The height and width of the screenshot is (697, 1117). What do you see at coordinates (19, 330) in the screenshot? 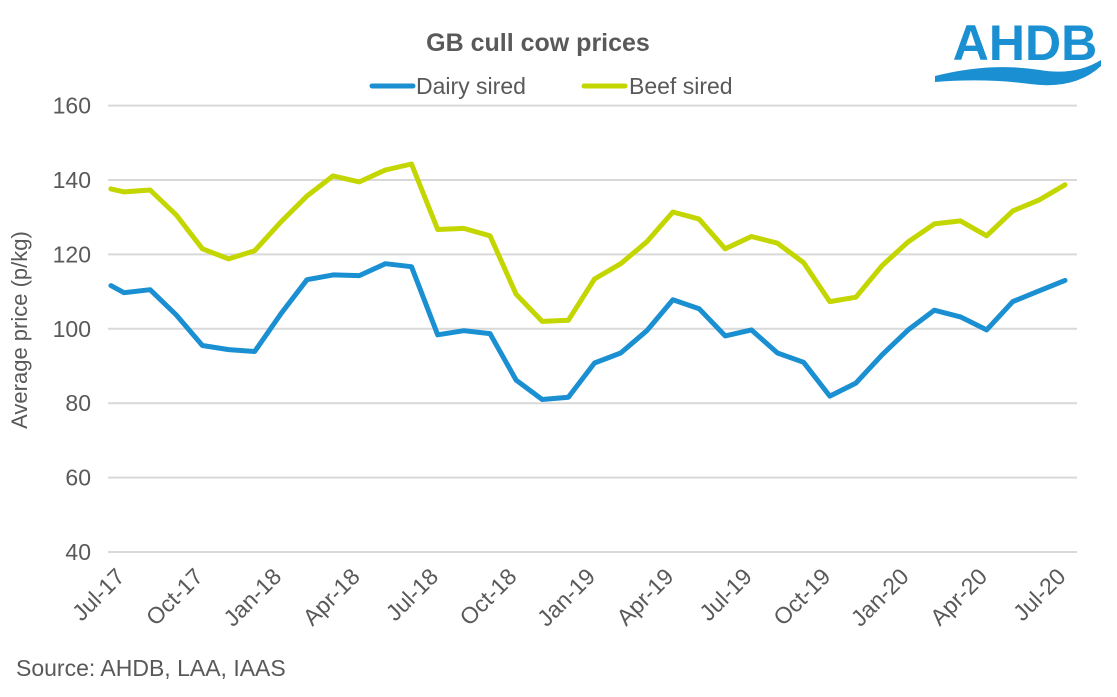
I see `y-axis-label: Average price (p/kg)` at bounding box center [19, 330].